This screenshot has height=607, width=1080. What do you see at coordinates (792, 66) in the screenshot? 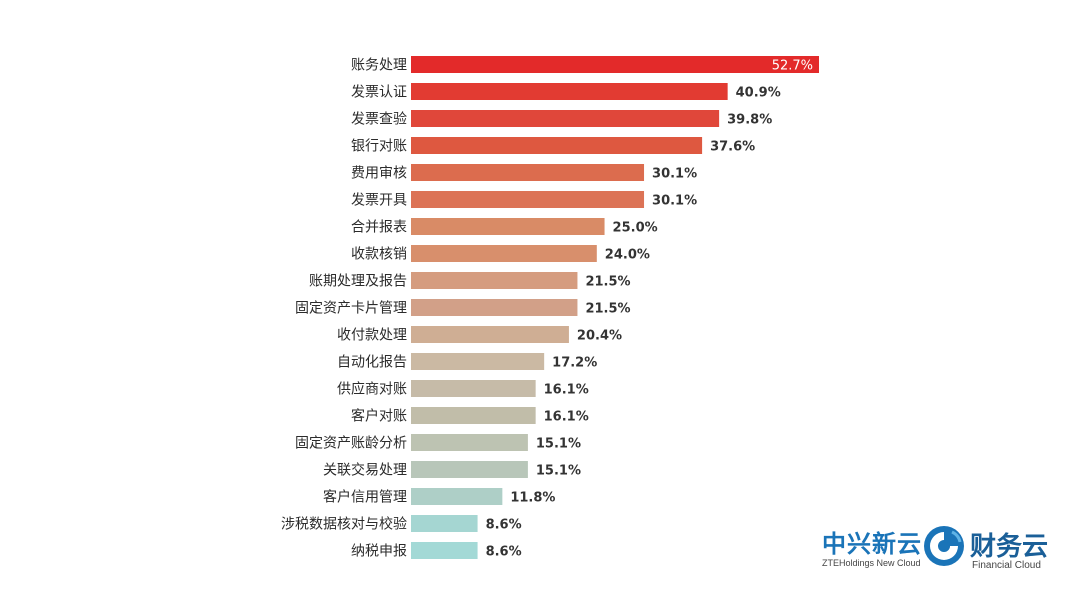
I see `value-label: 52.7%` at bounding box center [792, 66].